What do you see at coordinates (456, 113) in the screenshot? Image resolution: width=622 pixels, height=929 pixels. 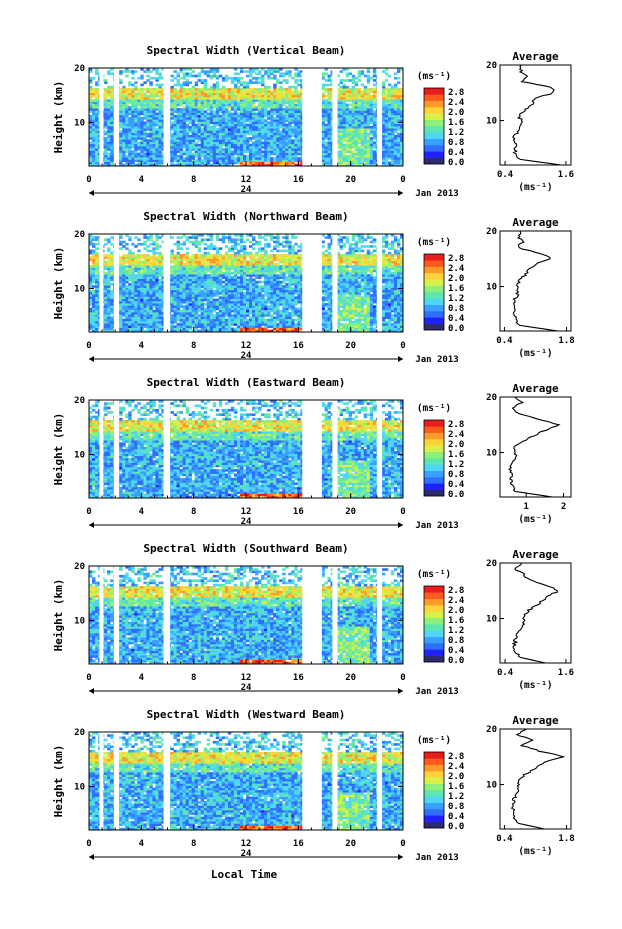 I see `colorbar-tick-label: 2.0` at bounding box center [456, 113].